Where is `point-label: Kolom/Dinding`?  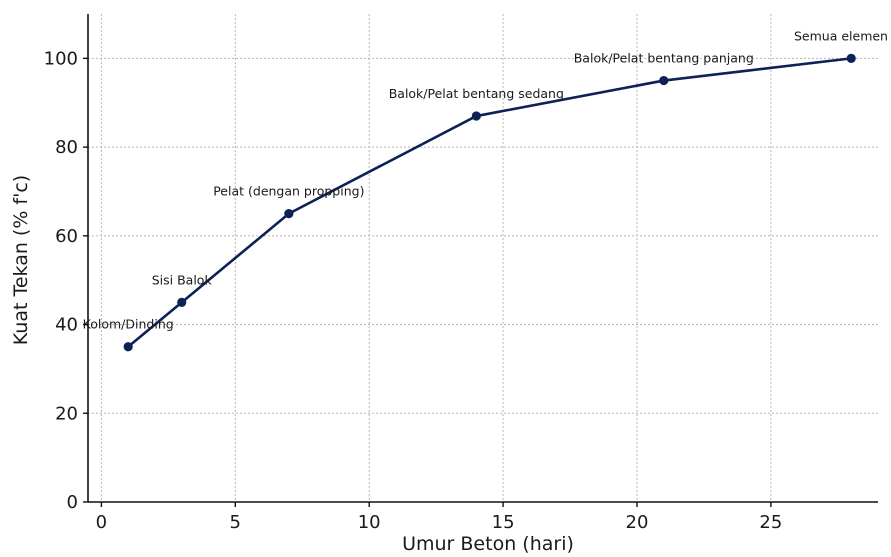 point-label: Kolom/Dinding is located at coordinates (128, 324).